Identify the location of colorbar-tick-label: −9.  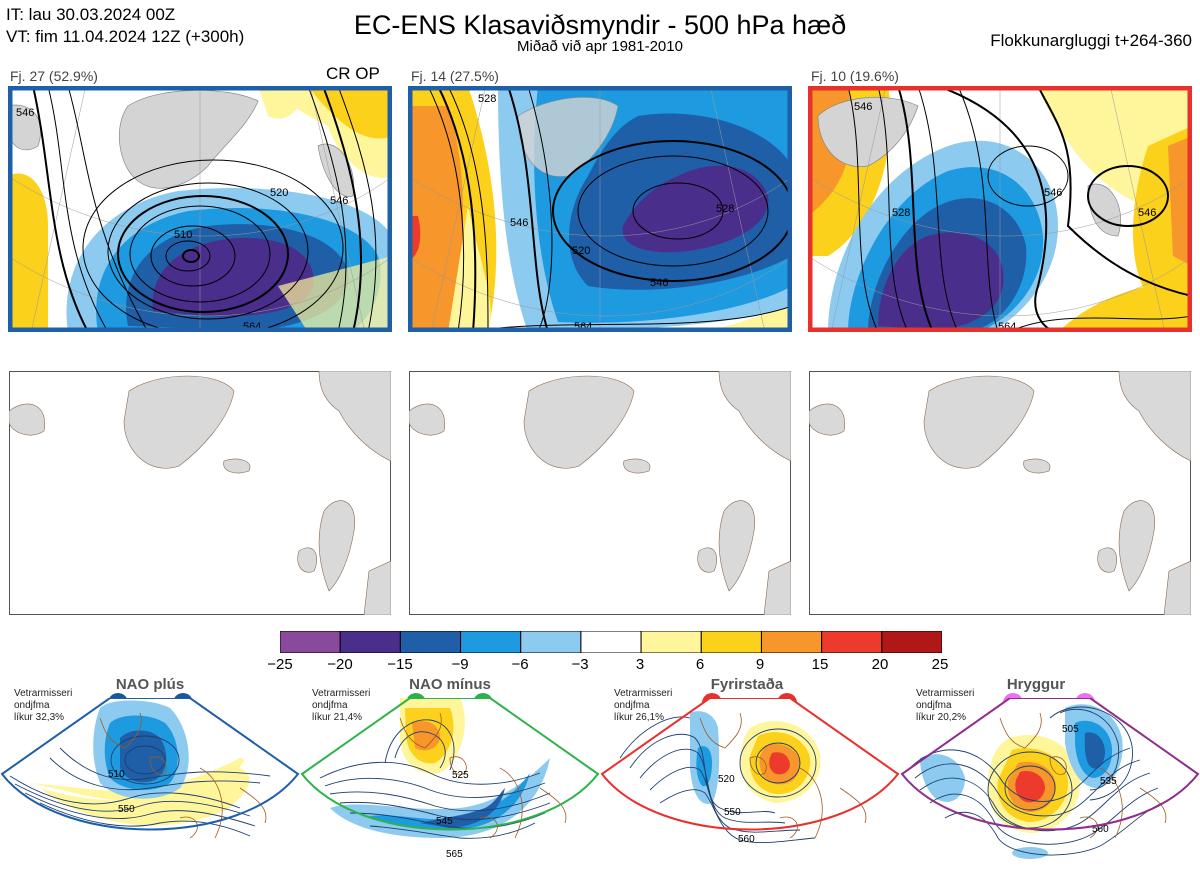
(460, 664).